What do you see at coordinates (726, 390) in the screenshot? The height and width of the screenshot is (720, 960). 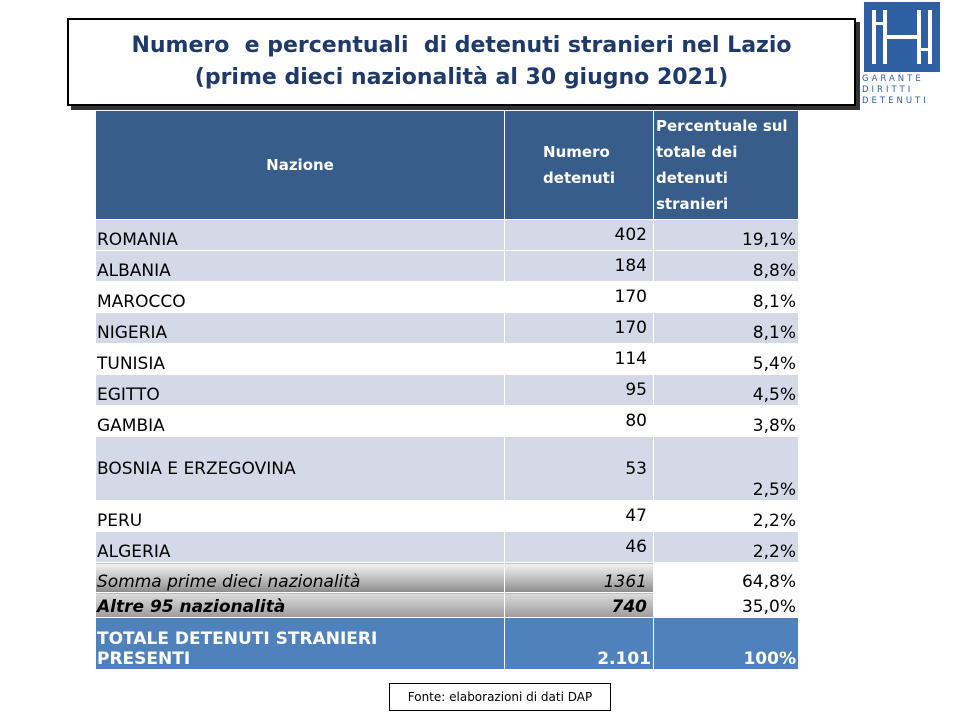 I see `cell-percent: 4,5%` at bounding box center [726, 390].